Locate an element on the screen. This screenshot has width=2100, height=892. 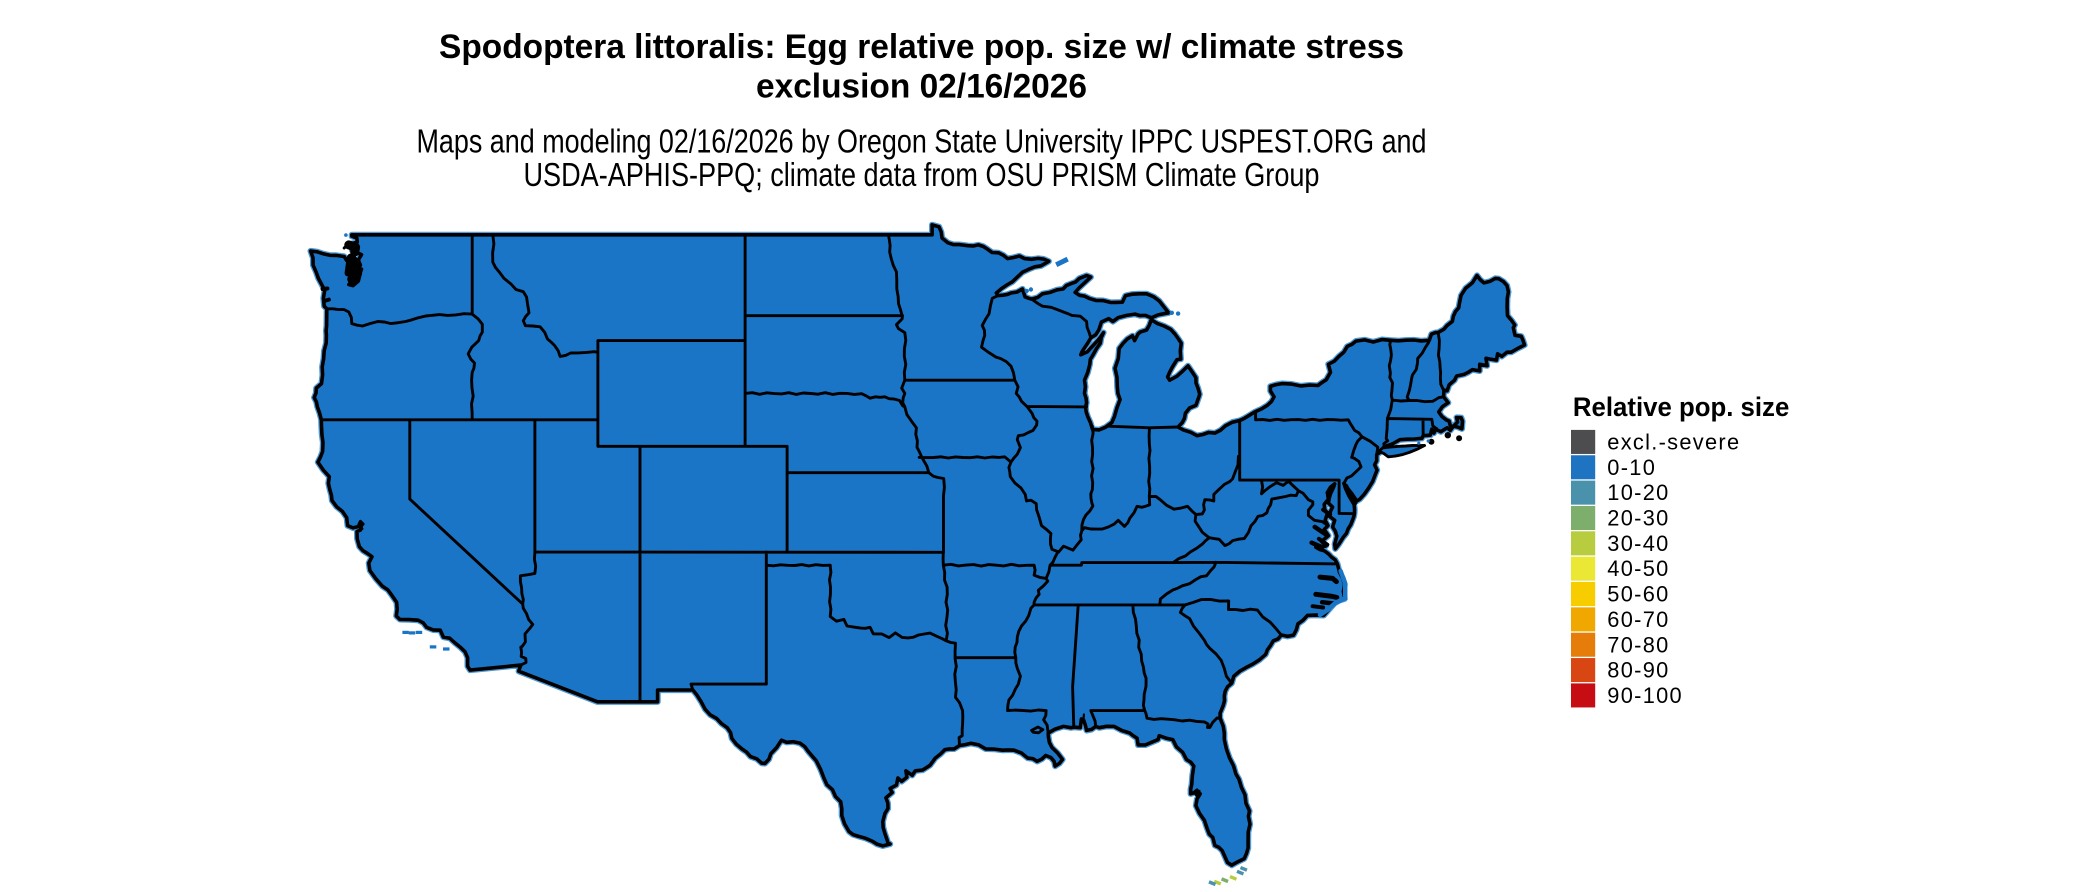
svg-text: 50-60 is located at coordinates (1638, 594).